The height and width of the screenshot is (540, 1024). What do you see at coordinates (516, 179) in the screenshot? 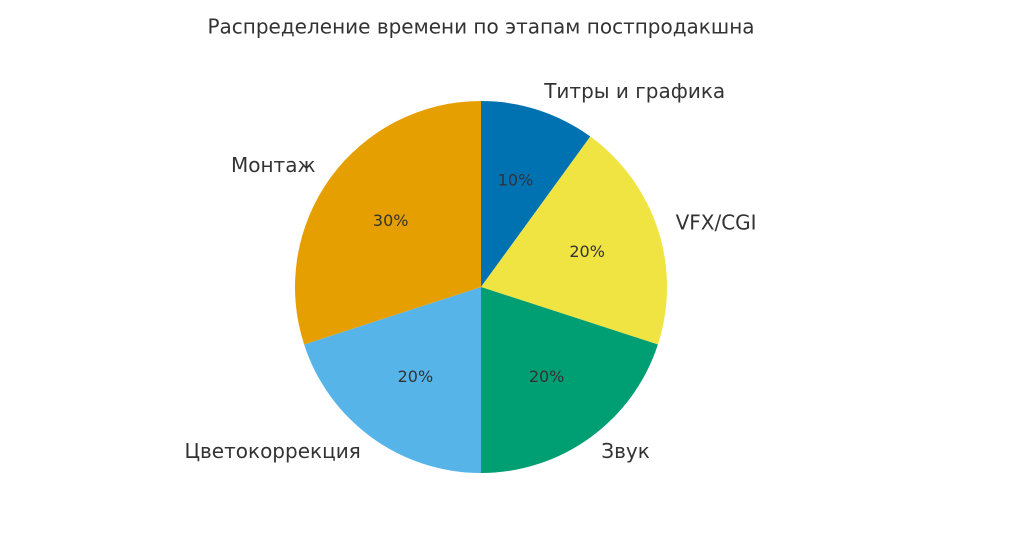
I see `value-label: 10%` at bounding box center [516, 179].